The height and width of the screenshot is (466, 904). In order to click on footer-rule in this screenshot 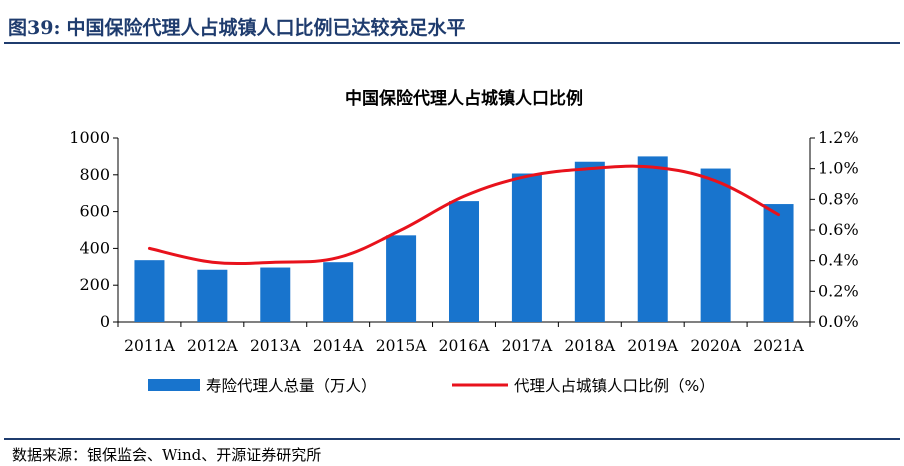, I will do `click(452, 439)`.